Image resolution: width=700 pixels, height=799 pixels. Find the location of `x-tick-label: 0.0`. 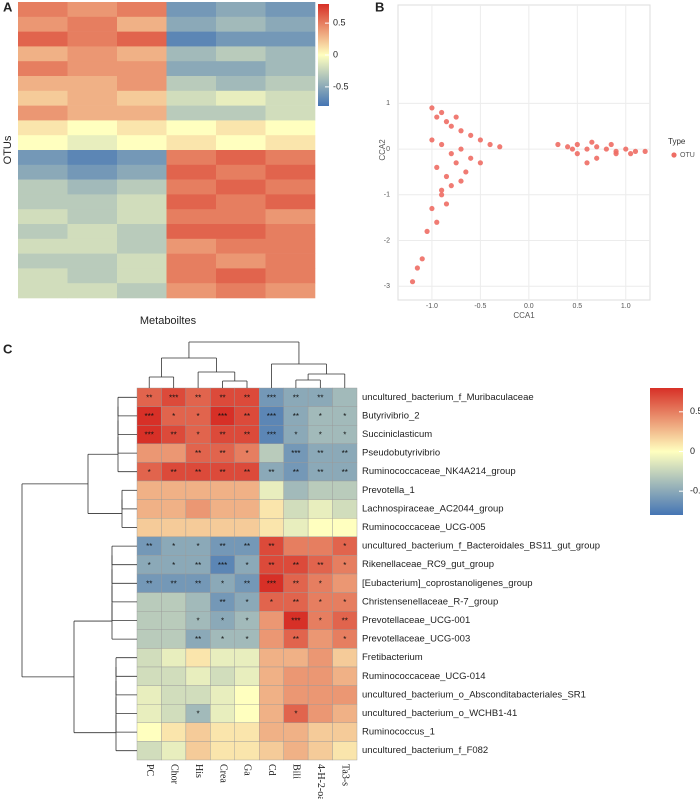

x-tick-label: 0.0 is located at coordinates (529, 306).